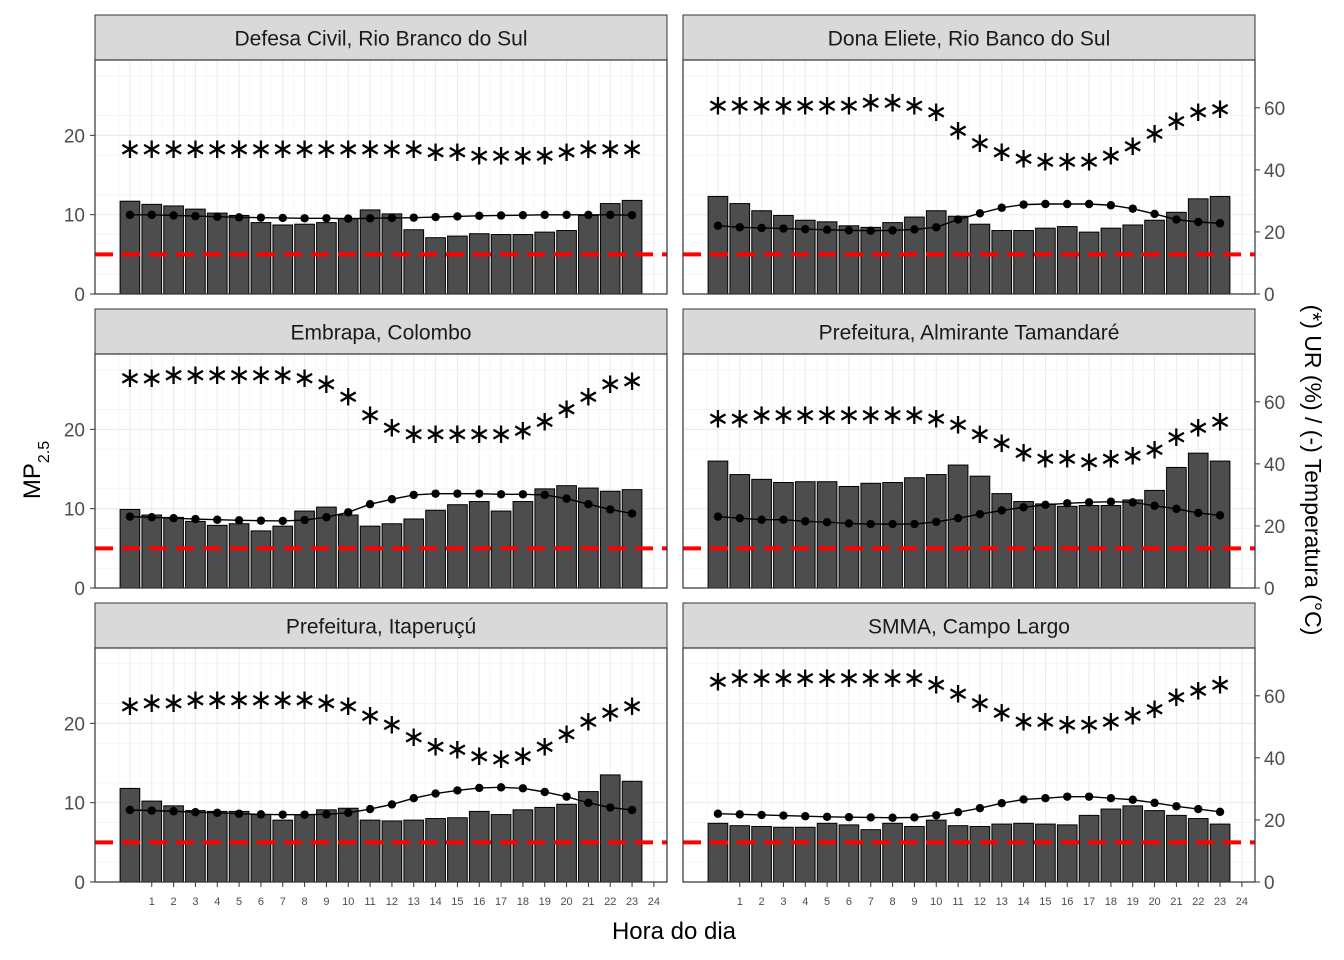  Describe the element at coordinates (217, 902) in the screenshot. I see `x-tick-label: 4` at that location.